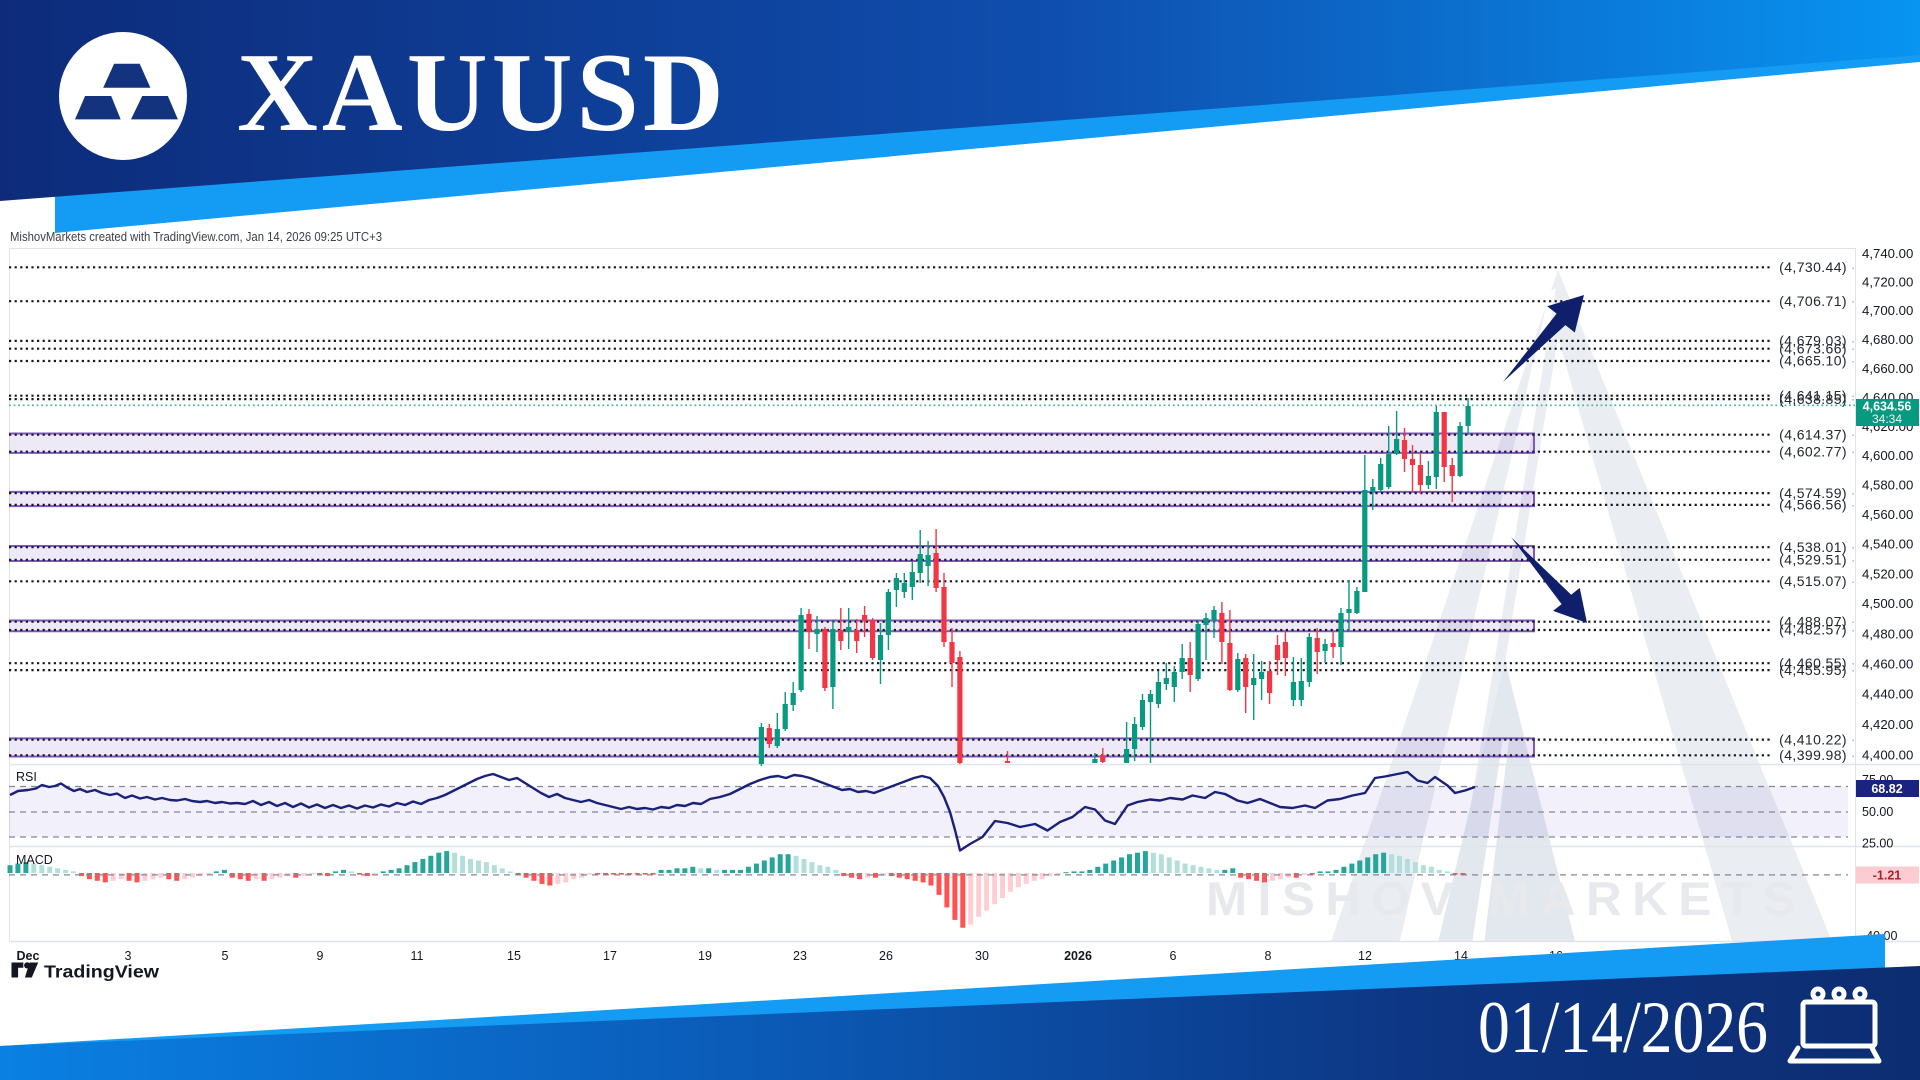 This screenshot has width=1920, height=1080. What do you see at coordinates (1887, 876) in the screenshot?
I see `svg-text: -1.21` at bounding box center [1887, 876].